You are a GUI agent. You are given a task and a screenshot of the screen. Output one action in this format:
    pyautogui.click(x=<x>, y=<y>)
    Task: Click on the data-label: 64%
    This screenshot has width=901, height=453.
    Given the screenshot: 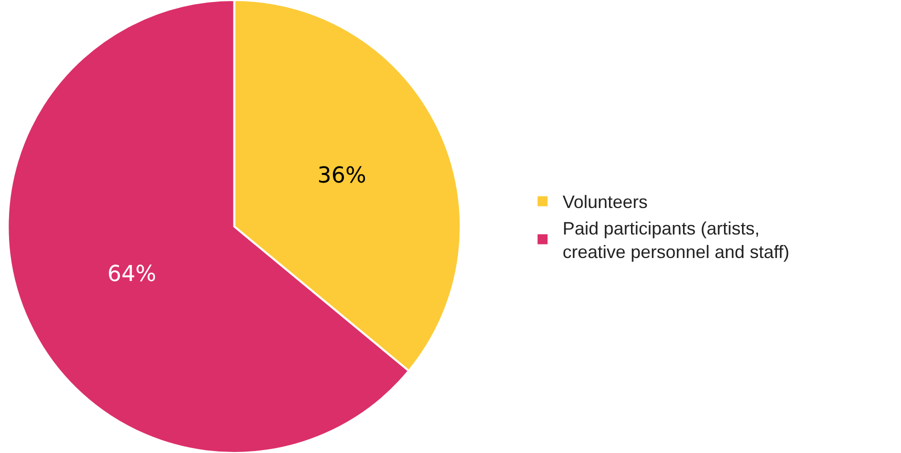 What is the action you would take?
    pyautogui.click(x=131, y=275)
    